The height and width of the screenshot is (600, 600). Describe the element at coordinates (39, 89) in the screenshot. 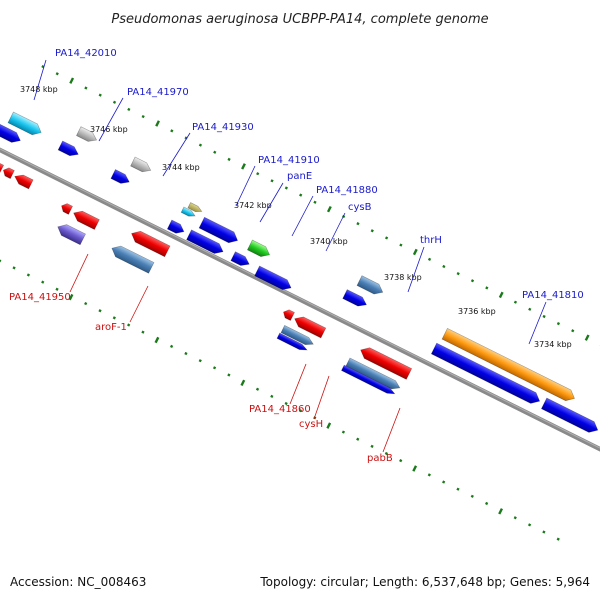

I see `kbp-tick-label: 3748 kbp` at that location.